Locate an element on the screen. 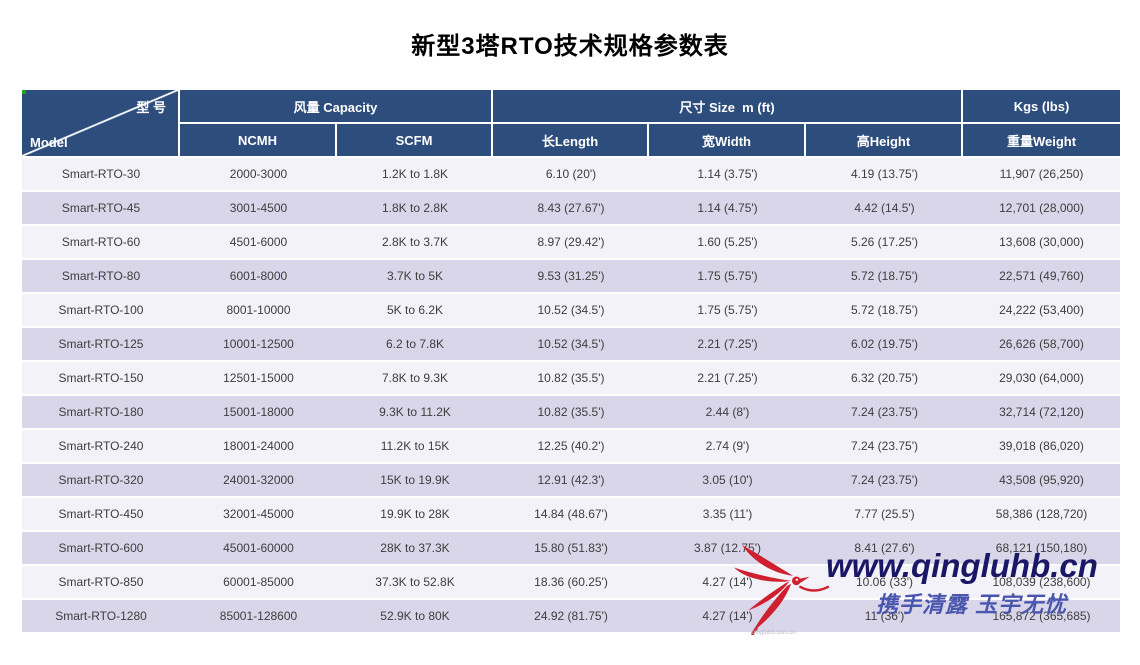 This screenshot has width=1140, height=665. cell-height: 6.32 (20.75') is located at coordinates (884, 378).